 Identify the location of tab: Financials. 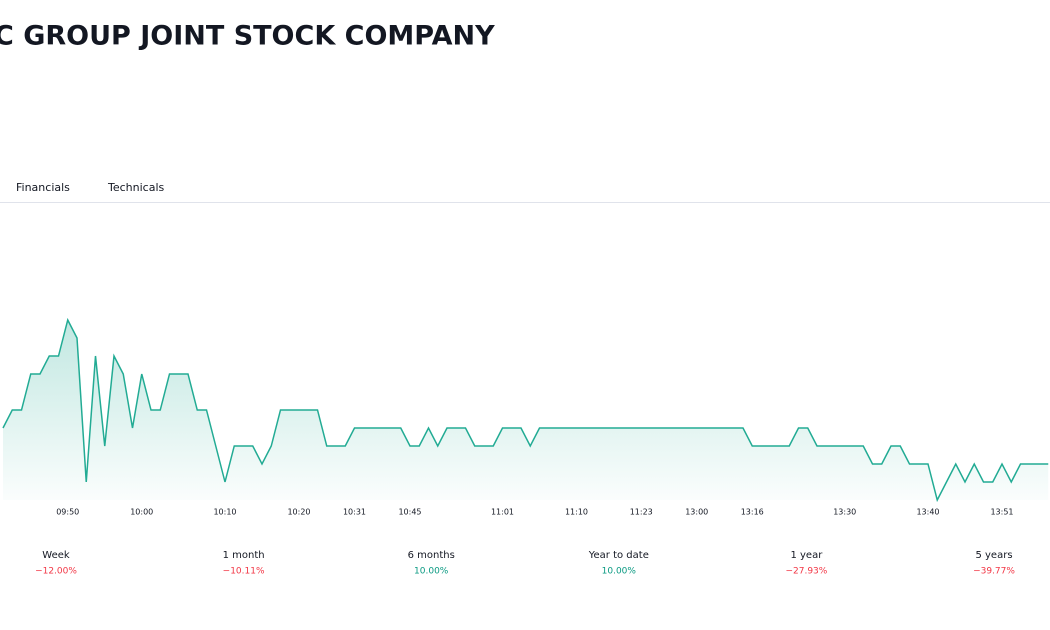
(43, 187).